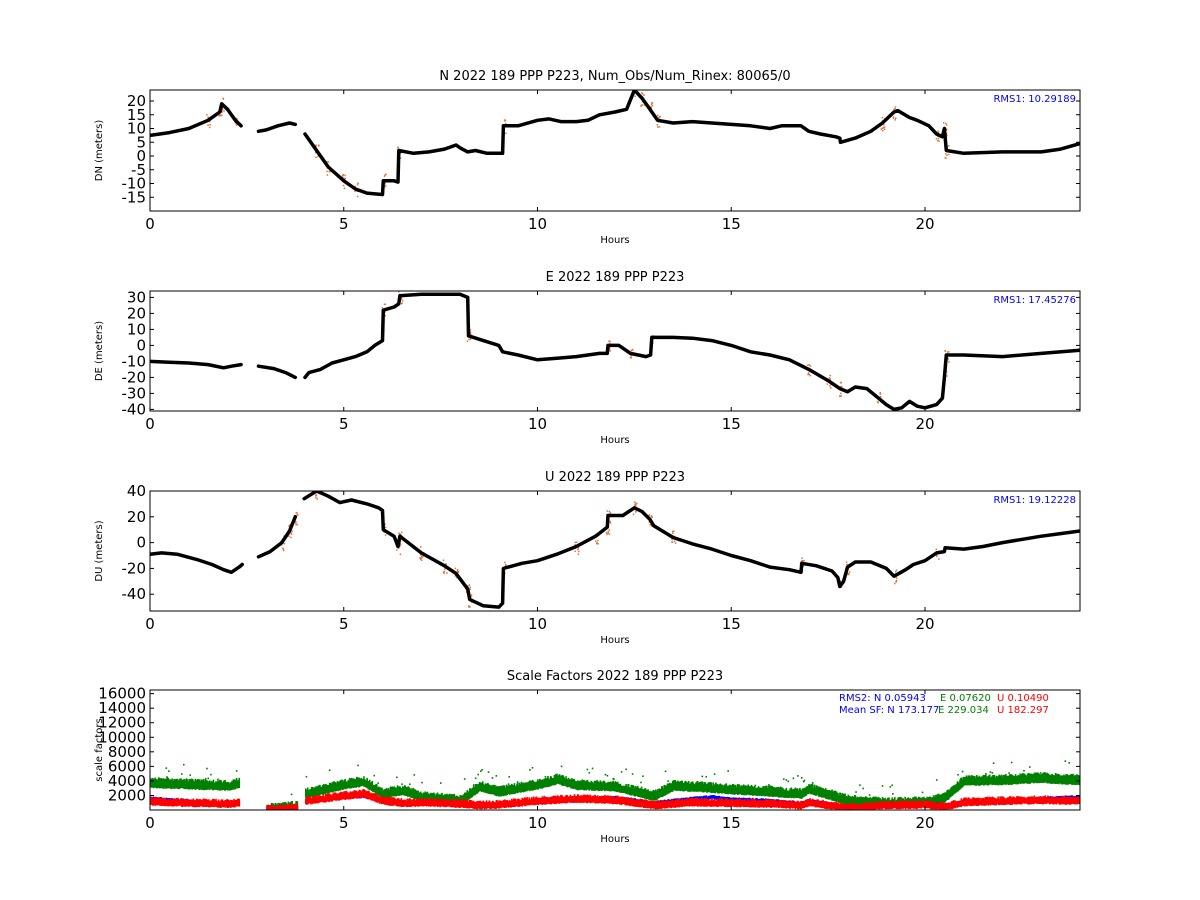  What do you see at coordinates (99, 351) in the screenshot?
I see `y-axis-label: DE (meters)` at bounding box center [99, 351].